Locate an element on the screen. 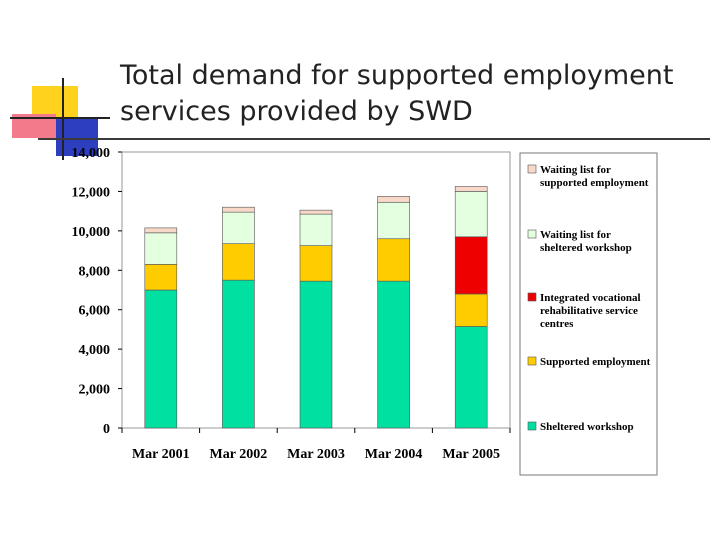  legend-label: Integrated vocational is located at coordinates (590, 298).